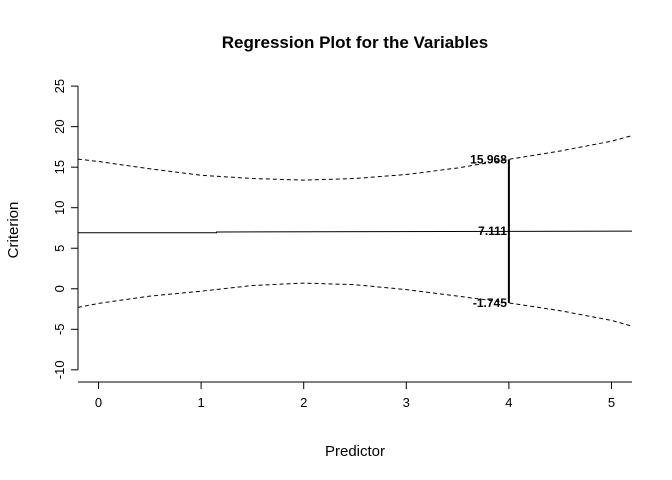  What do you see at coordinates (59, 369) in the screenshot?
I see `y-tick-label: -10` at bounding box center [59, 369].